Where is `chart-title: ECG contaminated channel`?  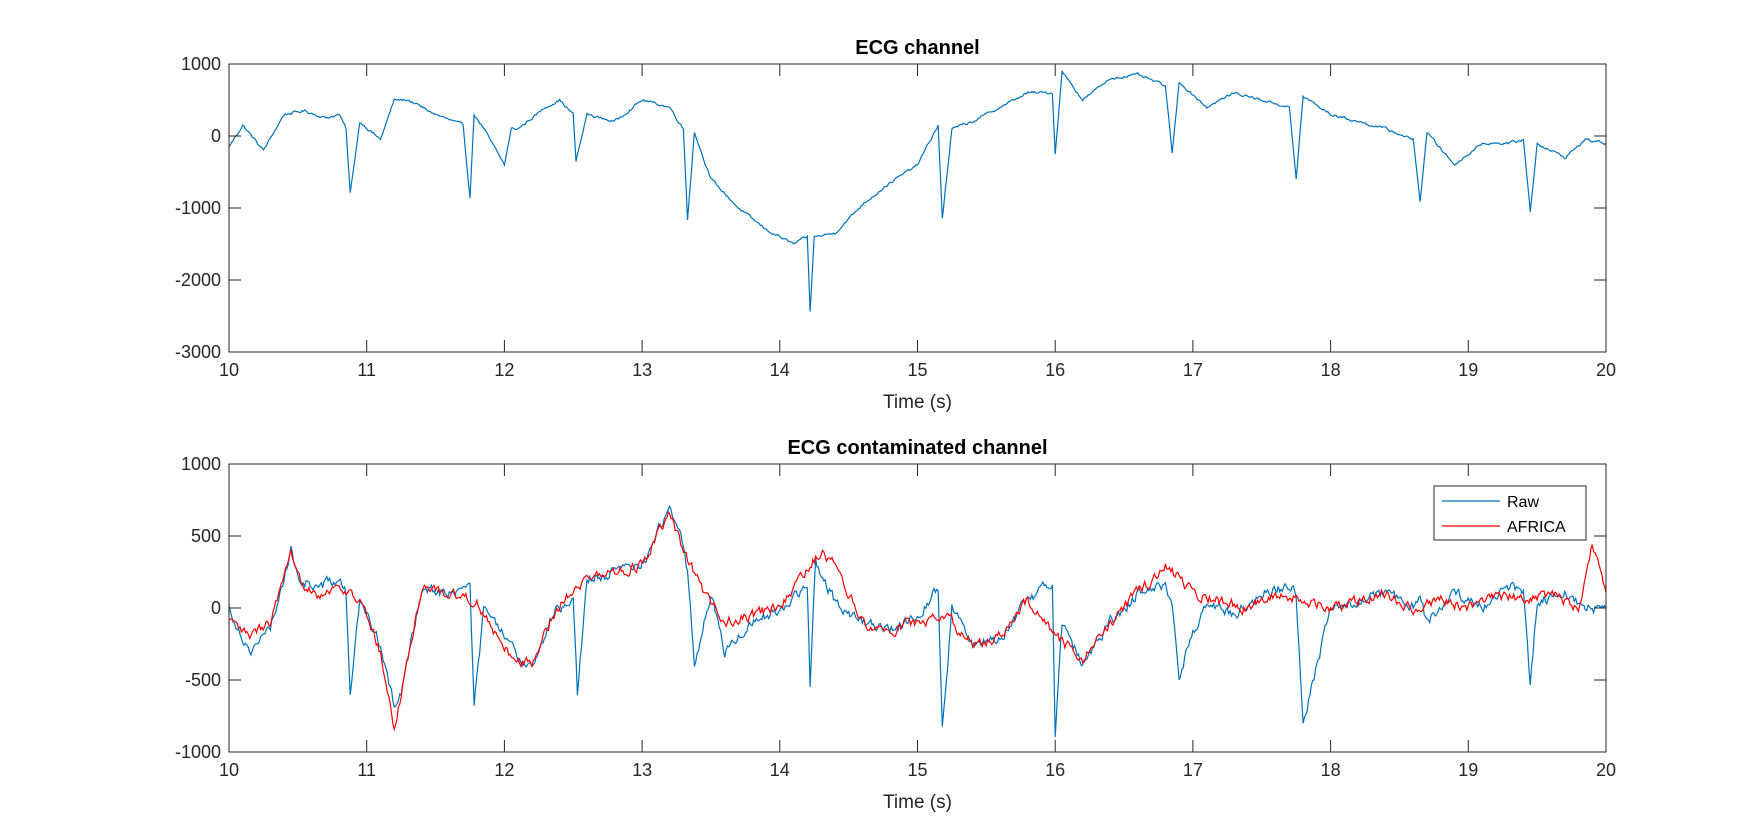 chart-title: ECG contaminated channel is located at coordinates (917, 448).